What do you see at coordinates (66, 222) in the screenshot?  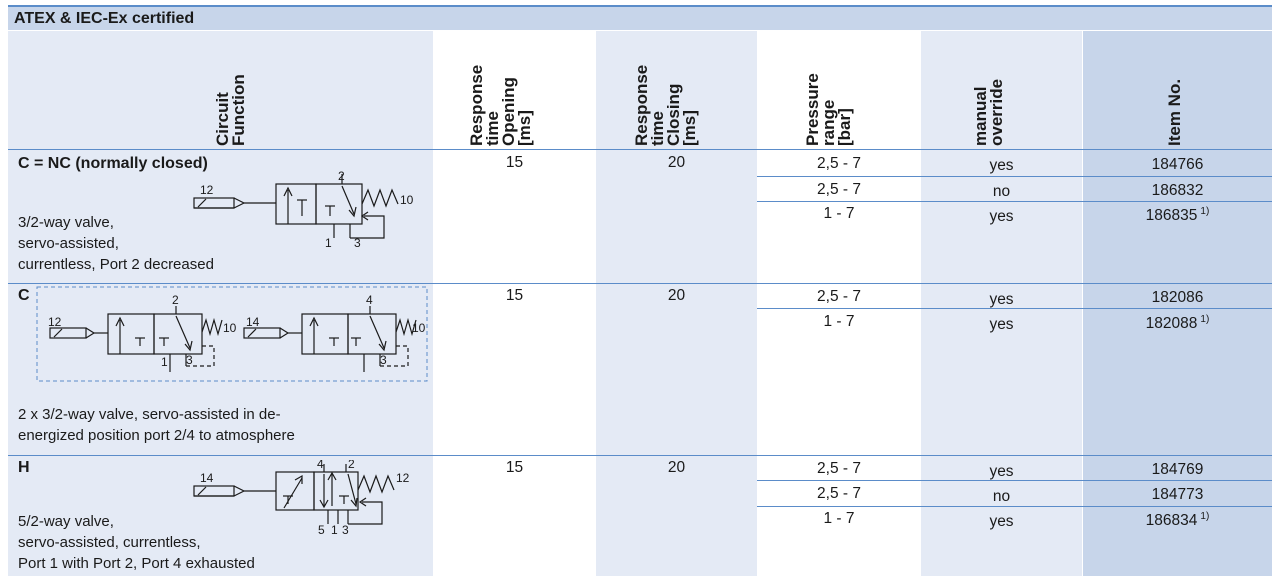 I see `description-line: 3/2-way valve,` at bounding box center [66, 222].